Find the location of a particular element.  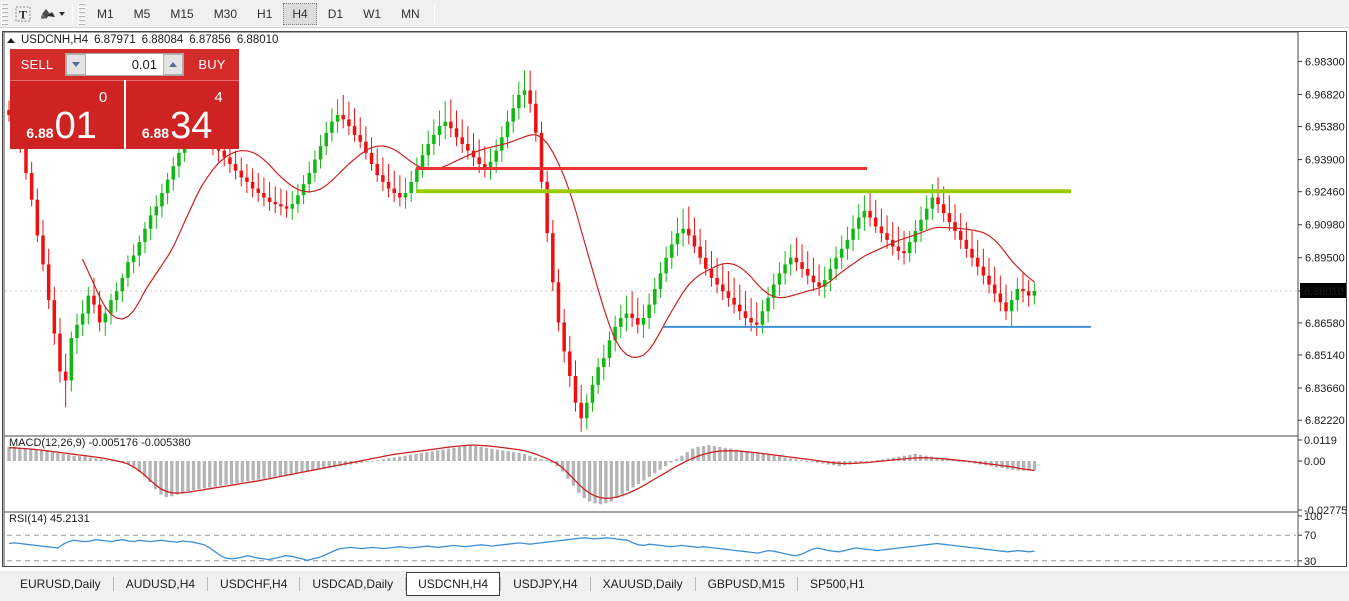

timeframe-d1: D1 is located at coordinates (335, 13).